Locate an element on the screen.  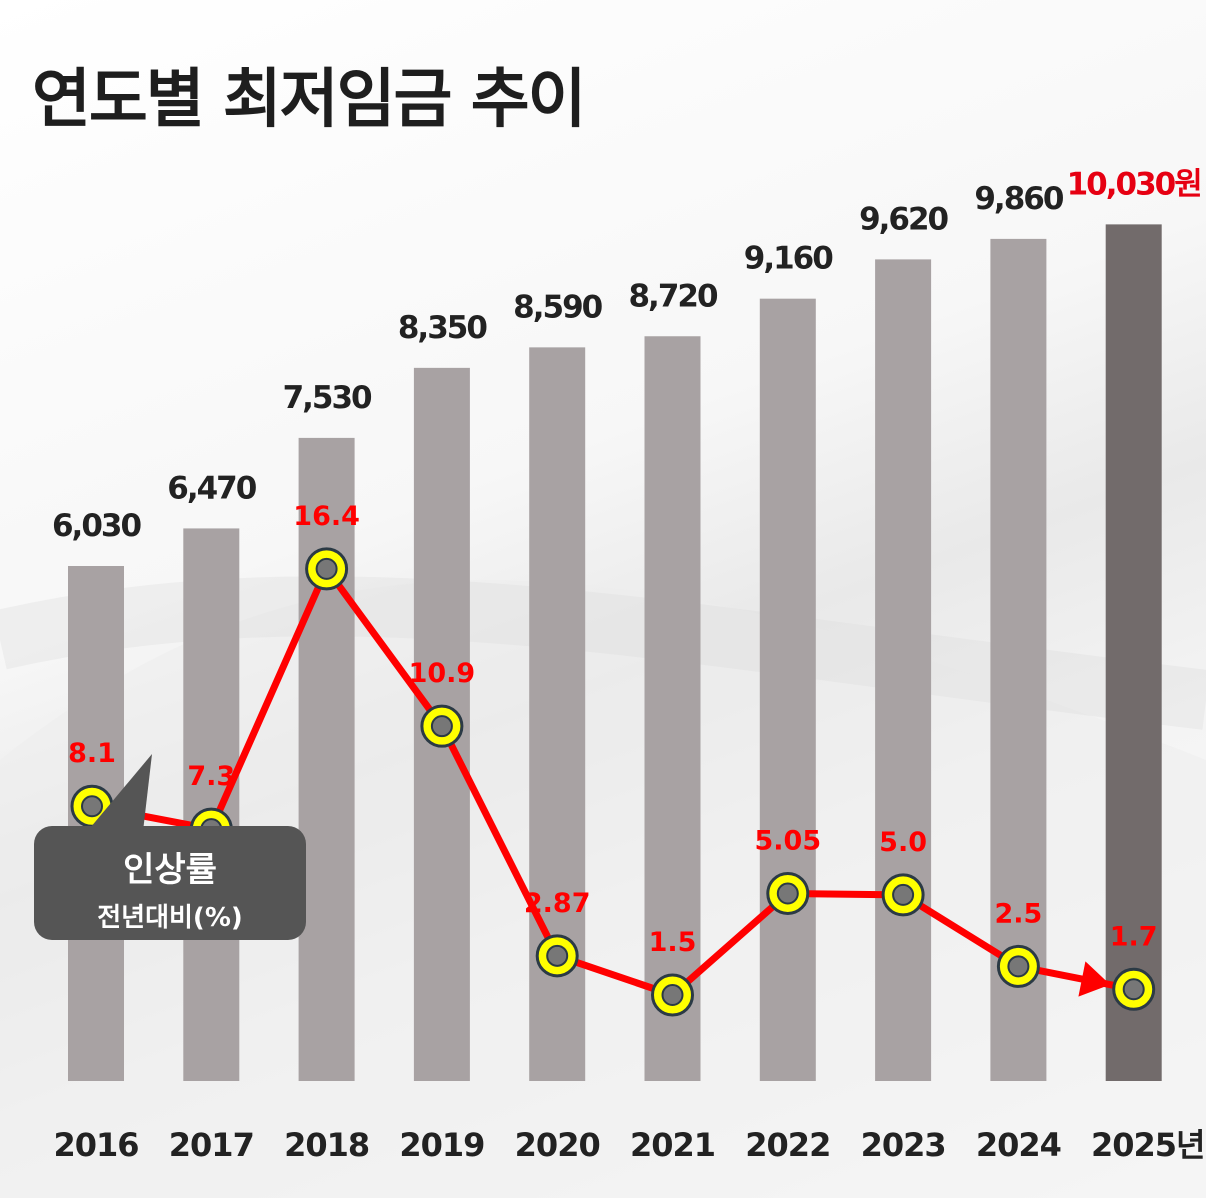
x-tick-label: 2022 is located at coordinates (787, 1145).